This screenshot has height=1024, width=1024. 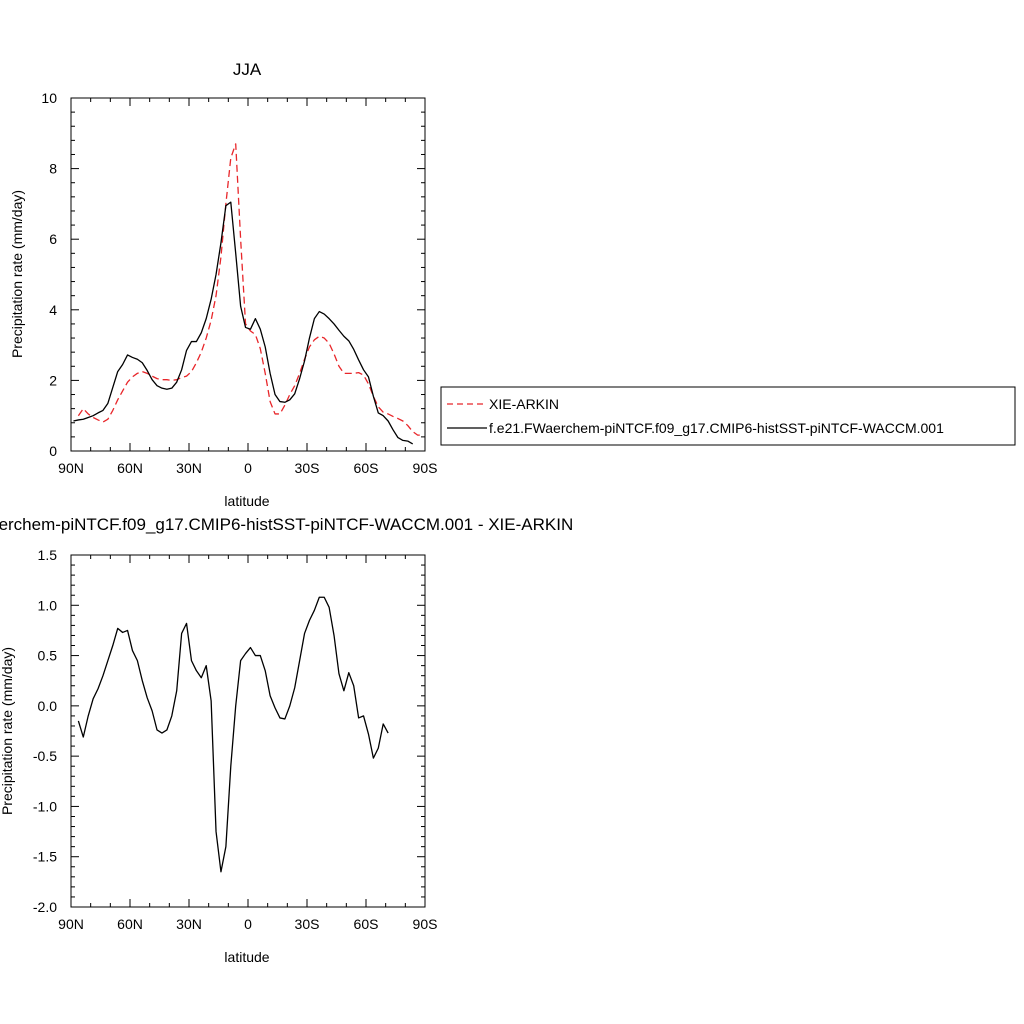 What do you see at coordinates (246, 501) in the screenshot?
I see `top-x-axis-label: latitude` at bounding box center [246, 501].